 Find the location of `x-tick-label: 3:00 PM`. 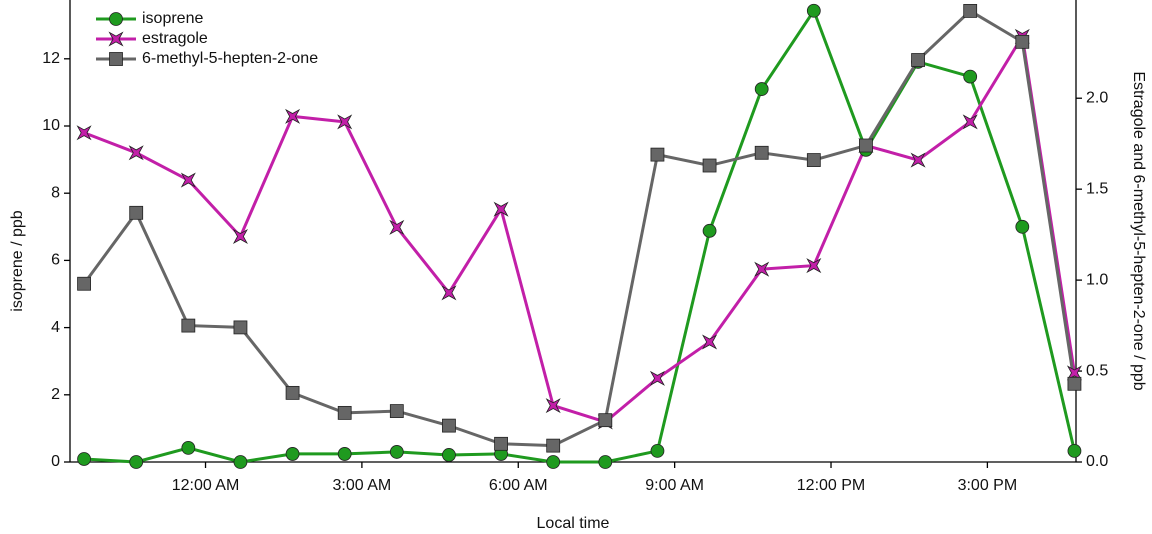

x-tick-label: 3:00 PM is located at coordinates (988, 485).